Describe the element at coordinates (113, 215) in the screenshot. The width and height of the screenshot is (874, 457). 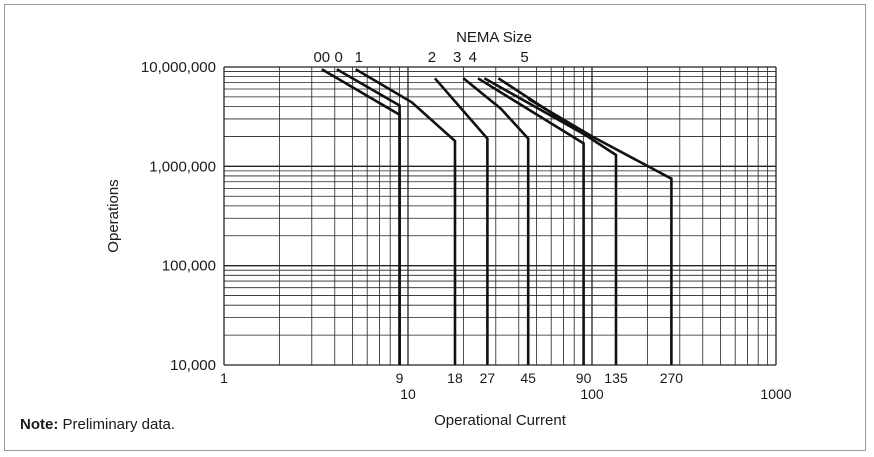
I see `y-axis-label: Operations` at that location.